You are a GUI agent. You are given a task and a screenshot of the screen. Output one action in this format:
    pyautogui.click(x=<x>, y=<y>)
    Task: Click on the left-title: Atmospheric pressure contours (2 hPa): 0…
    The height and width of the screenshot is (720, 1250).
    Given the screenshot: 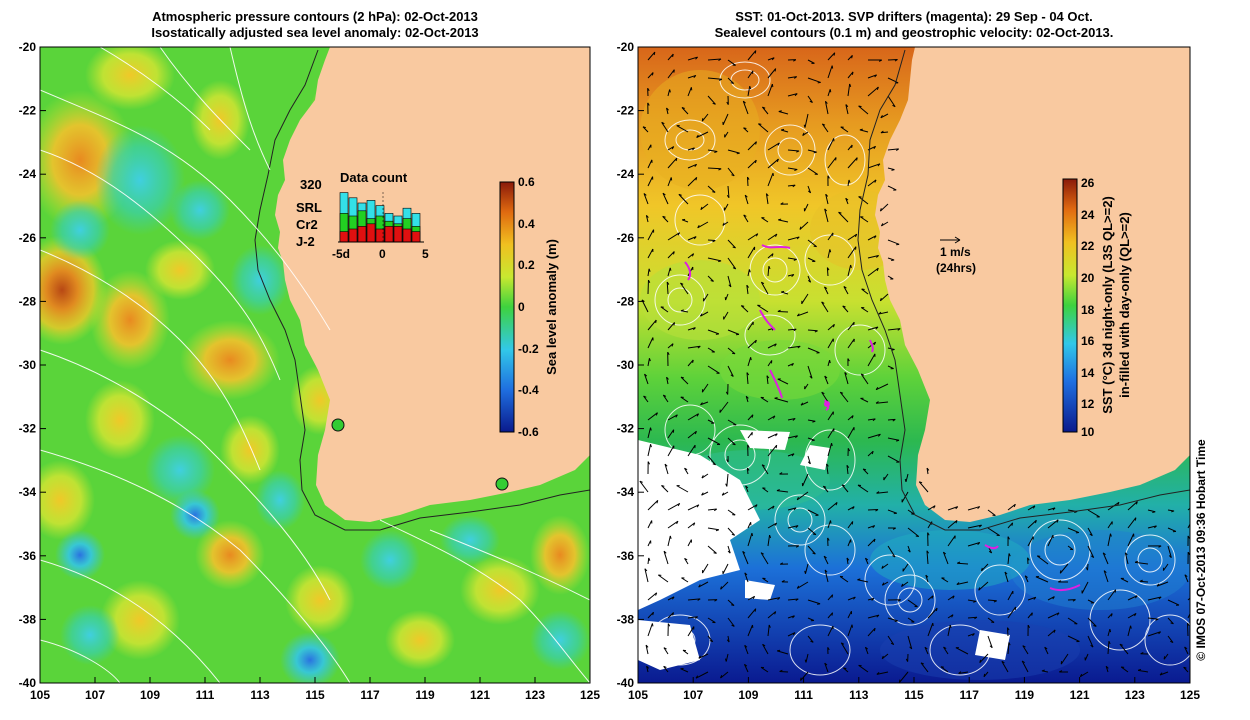 What is the action you would take?
    pyautogui.click(x=315, y=25)
    